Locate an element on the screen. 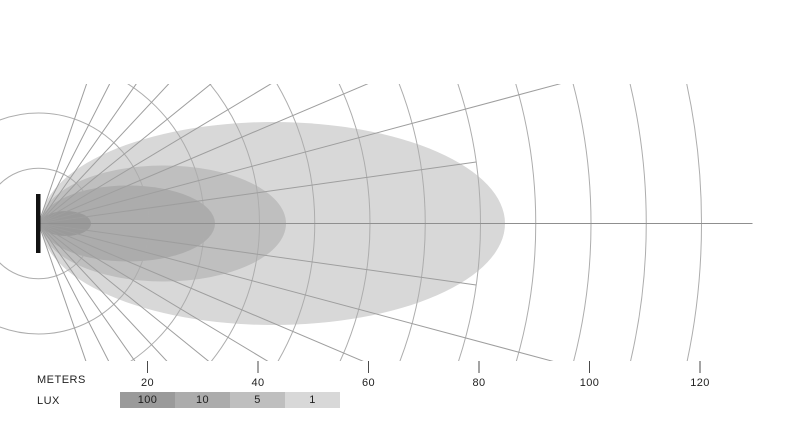  lux-legend-bar: 100 10 5 1 is located at coordinates (230, 400).